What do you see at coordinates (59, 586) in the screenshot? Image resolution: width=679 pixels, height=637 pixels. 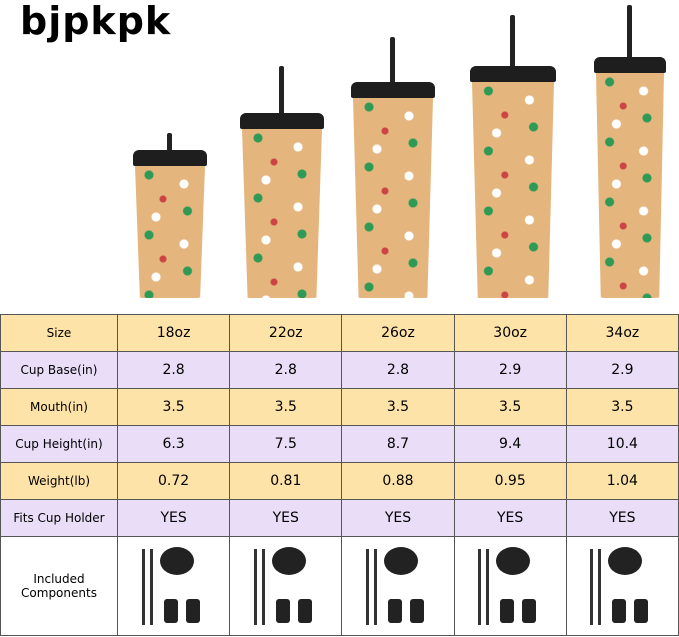 I see `row-label: Included Components` at bounding box center [59, 586].